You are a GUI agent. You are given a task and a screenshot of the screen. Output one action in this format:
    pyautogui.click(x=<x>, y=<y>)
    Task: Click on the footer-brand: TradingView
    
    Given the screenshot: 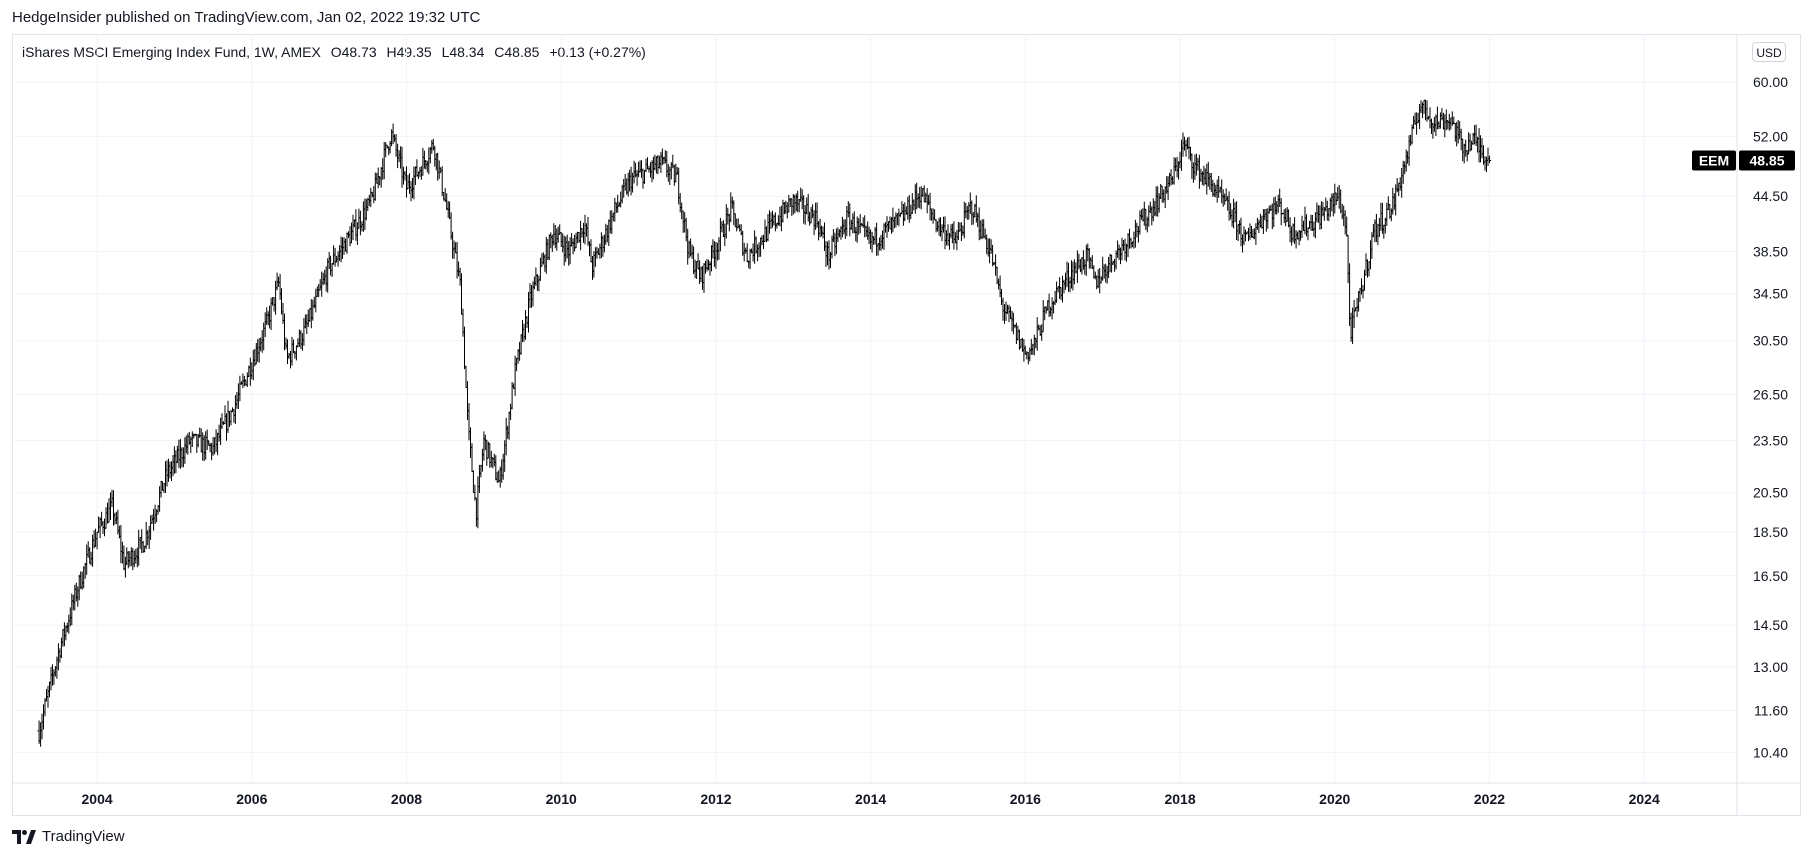 What is the action you would take?
    pyautogui.click(x=68, y=836)
    